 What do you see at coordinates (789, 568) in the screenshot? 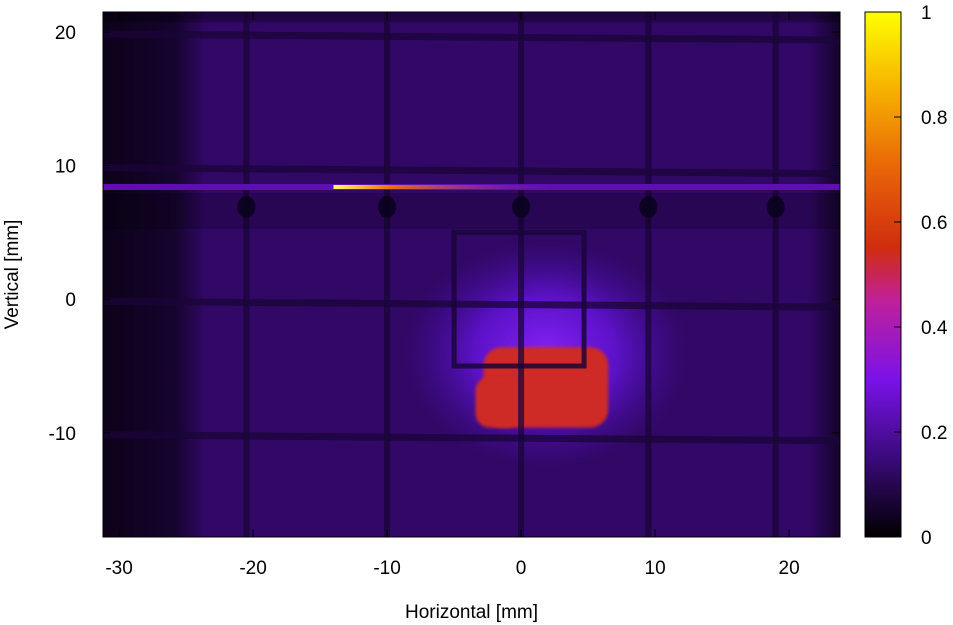
I see `x-tick-label: 20` at bounding box center [789, 568].